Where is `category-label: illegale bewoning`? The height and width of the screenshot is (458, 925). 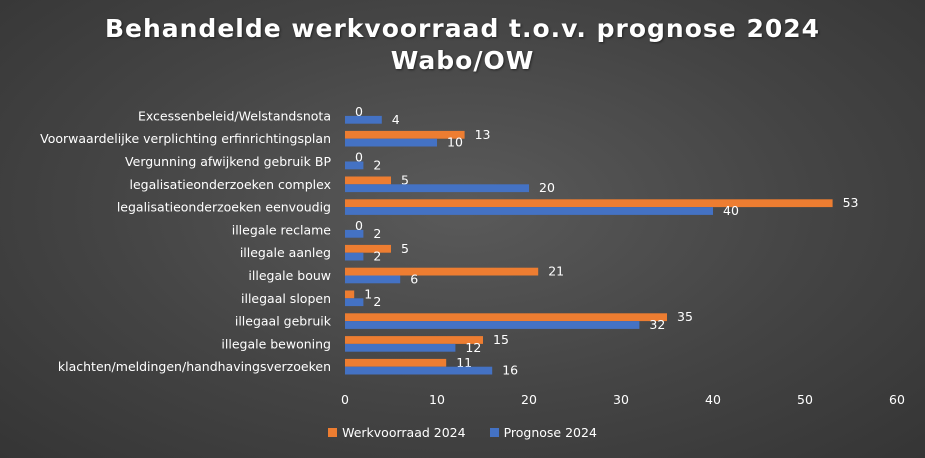
category-label: illegale bewoning is located at coordinates (276, 343).